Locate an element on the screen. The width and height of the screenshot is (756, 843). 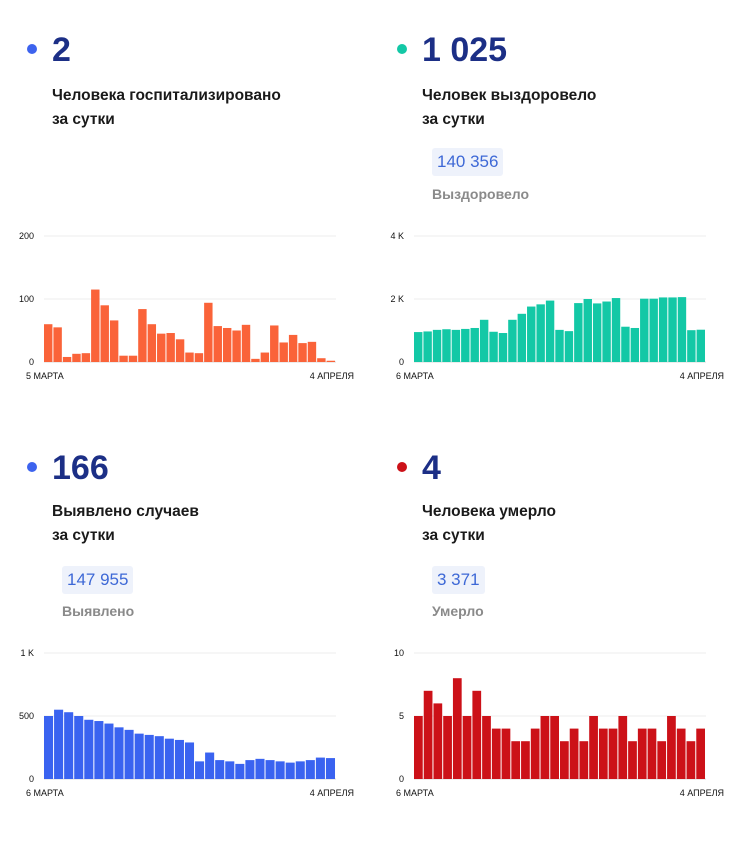
stat-description-line2: за сутки is located at coordinates (453, 119).